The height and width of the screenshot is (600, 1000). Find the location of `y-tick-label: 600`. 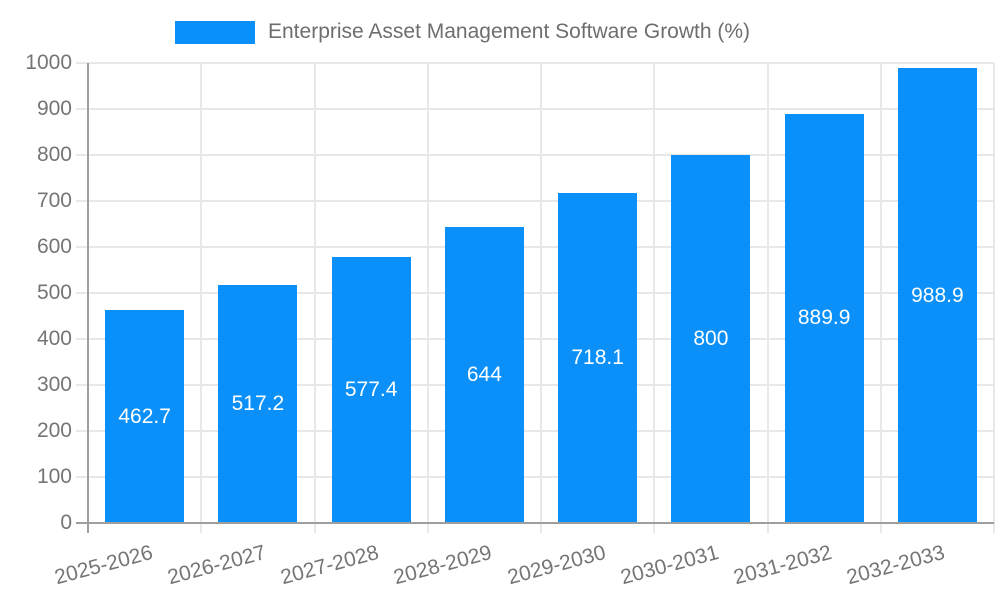

y-tick-label: 600 is located at coordinates (54, 246).